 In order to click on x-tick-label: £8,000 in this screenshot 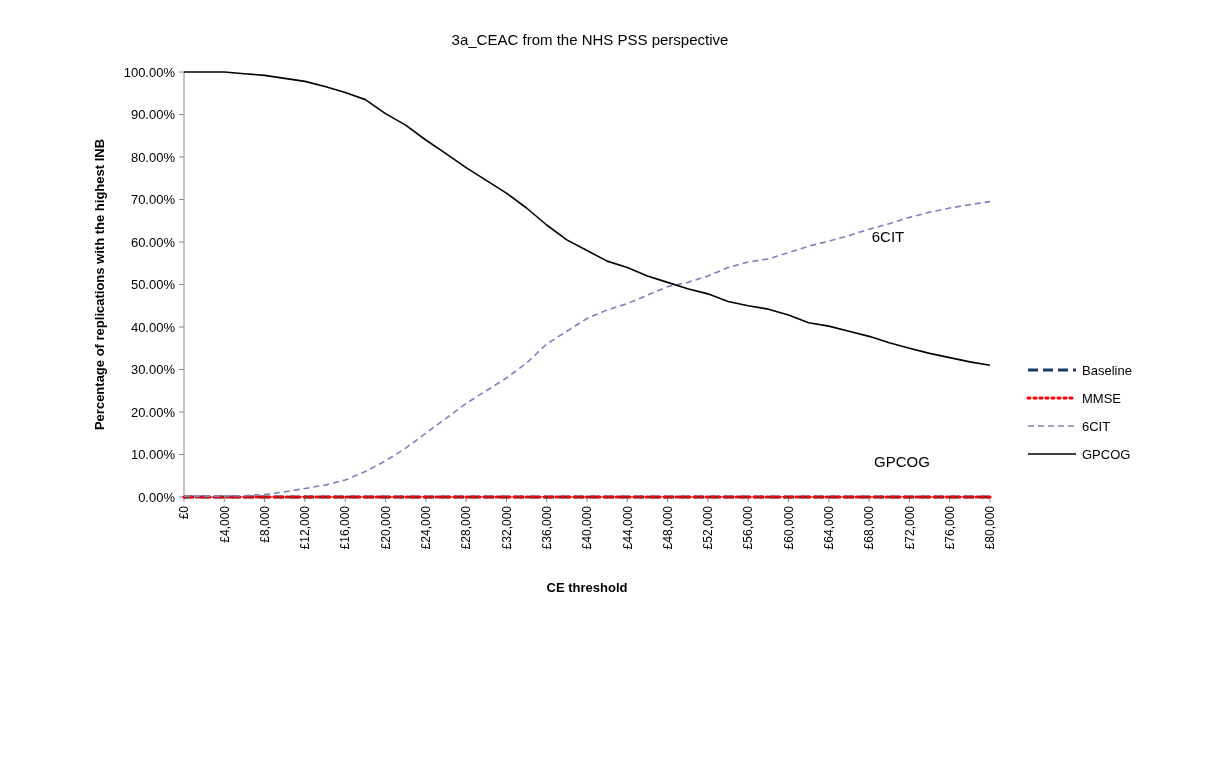, I will do `click(264, 524)`.